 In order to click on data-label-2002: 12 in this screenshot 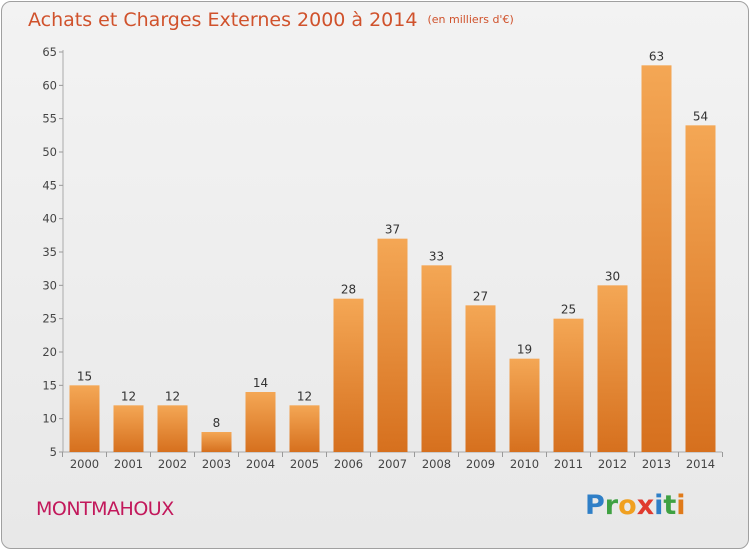, I will do `click(172, 396)`.